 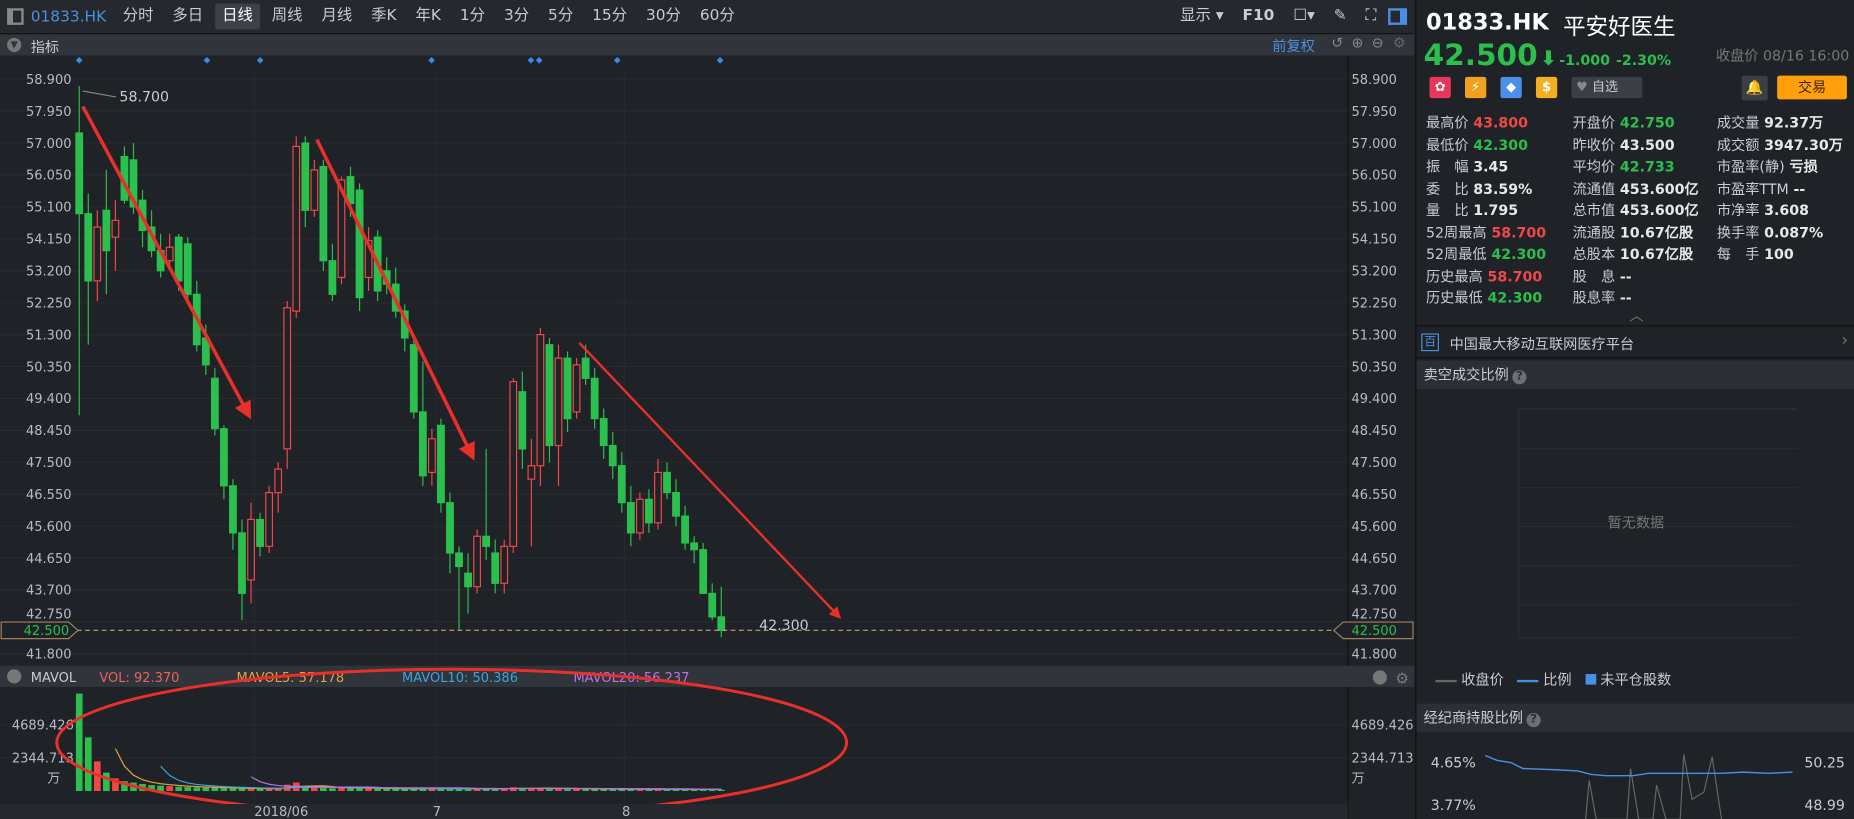 What do you see at coordinates (138, 16) in the screenshot?
I see `period-tab: 分时` at bounding box center [138, 16].